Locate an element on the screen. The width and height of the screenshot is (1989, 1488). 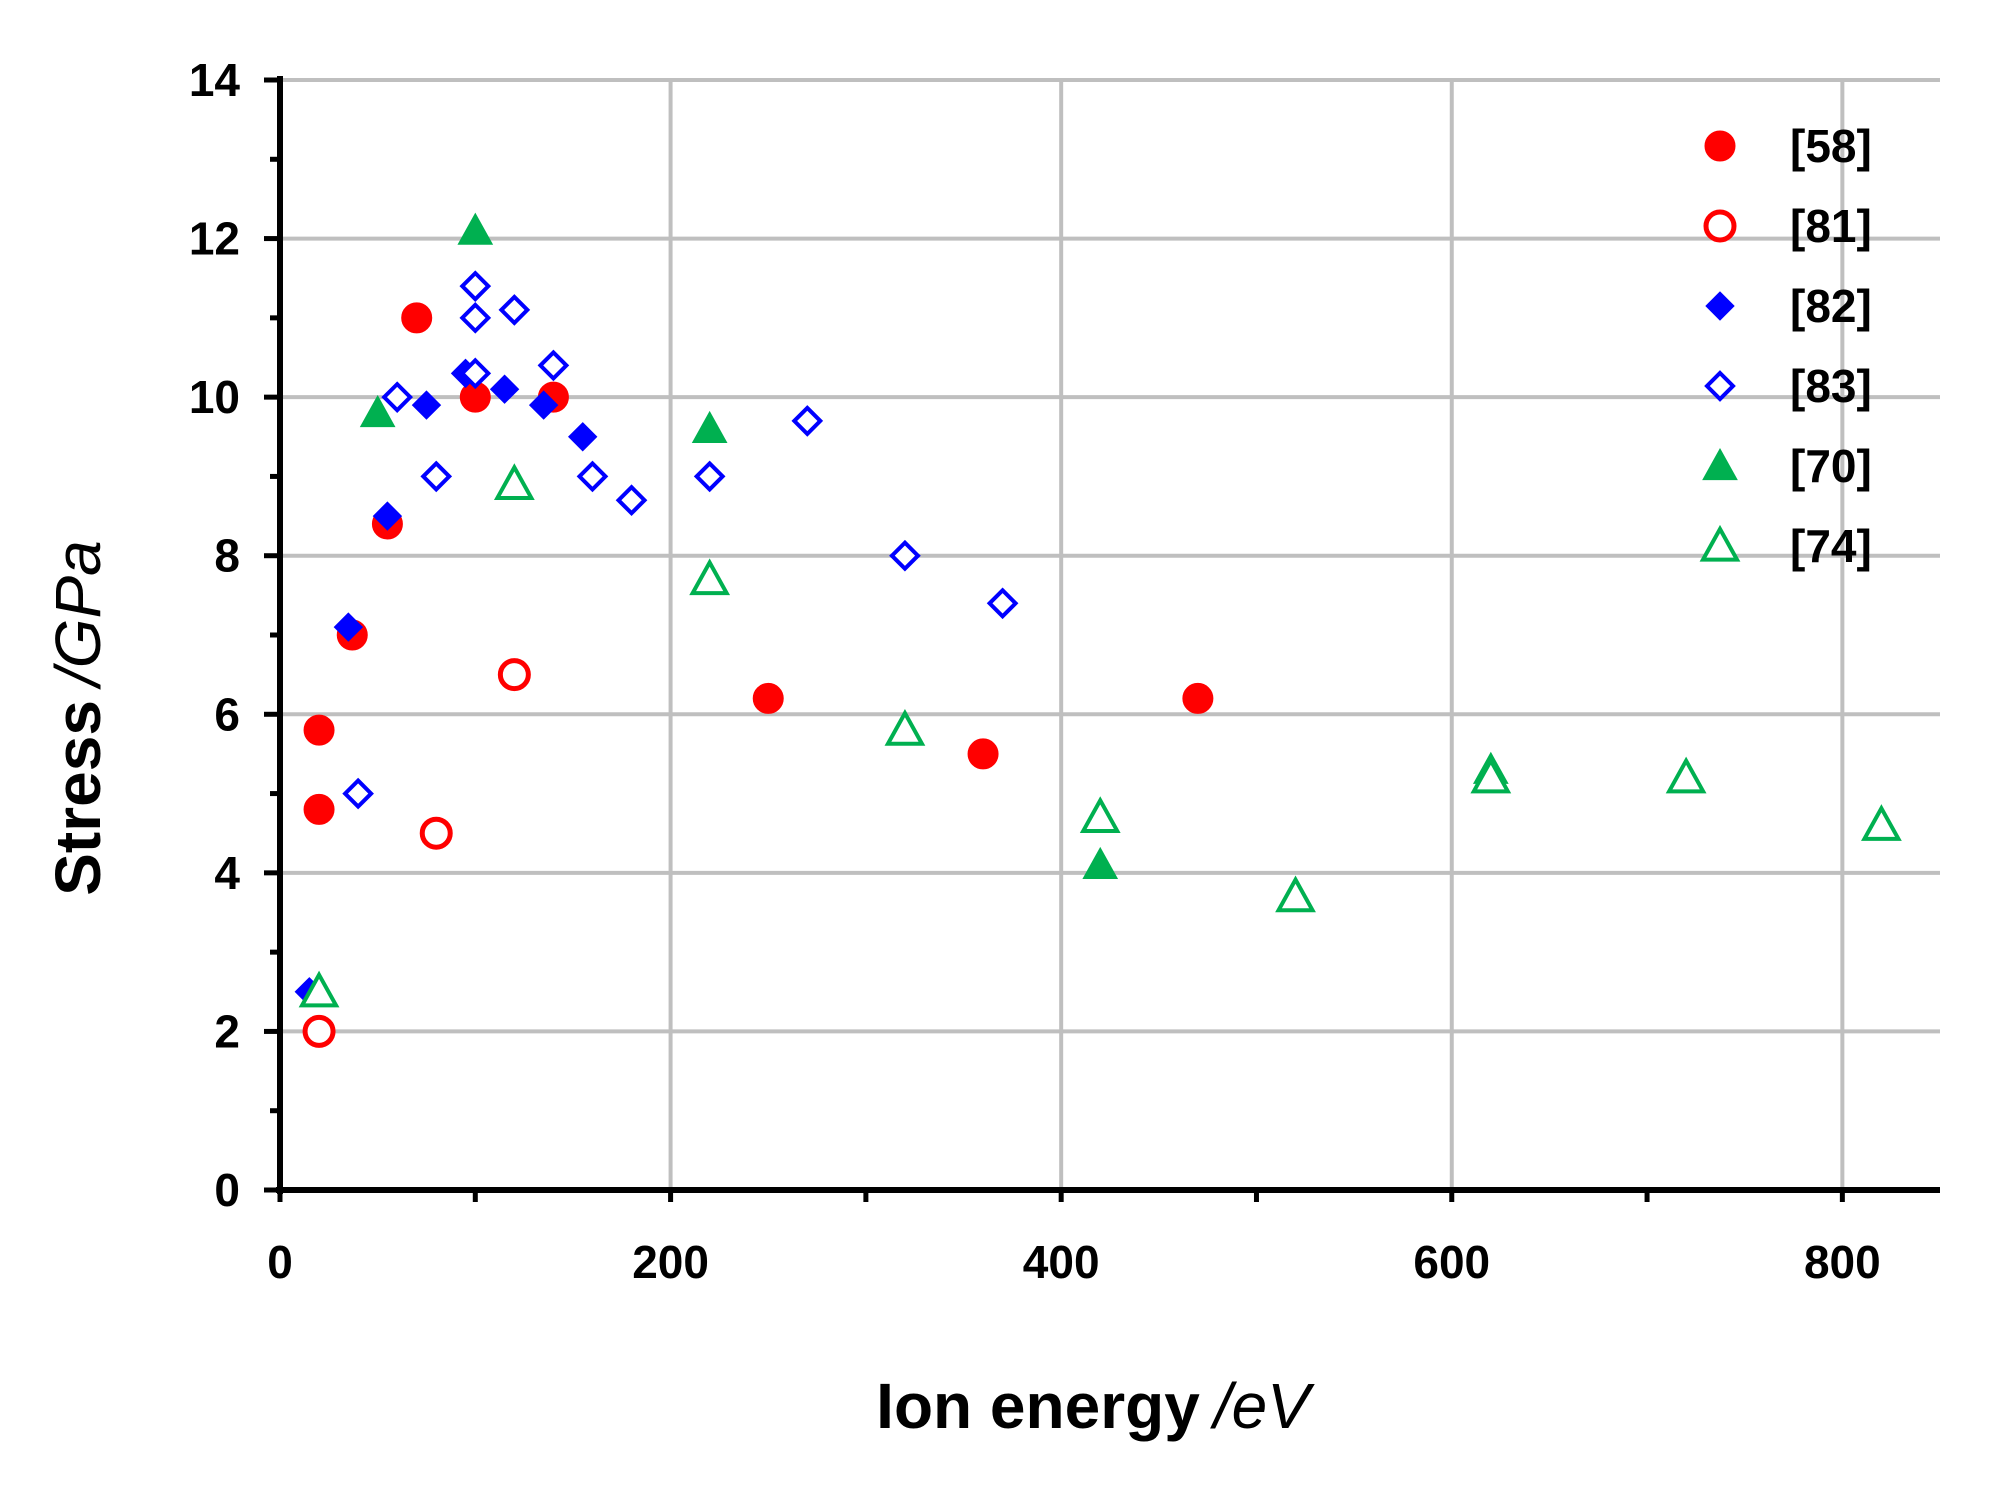
x-tick-label: 400 is located at coordinates (1061, 1262).